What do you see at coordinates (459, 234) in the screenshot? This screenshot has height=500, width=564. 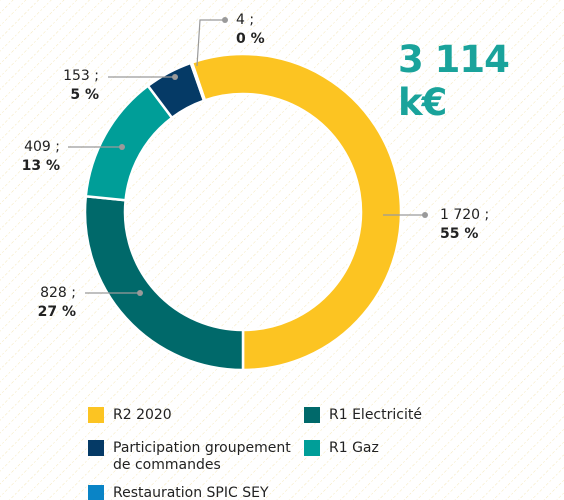 I see `percent-label: 55 %` at bounding box center [459, 234].